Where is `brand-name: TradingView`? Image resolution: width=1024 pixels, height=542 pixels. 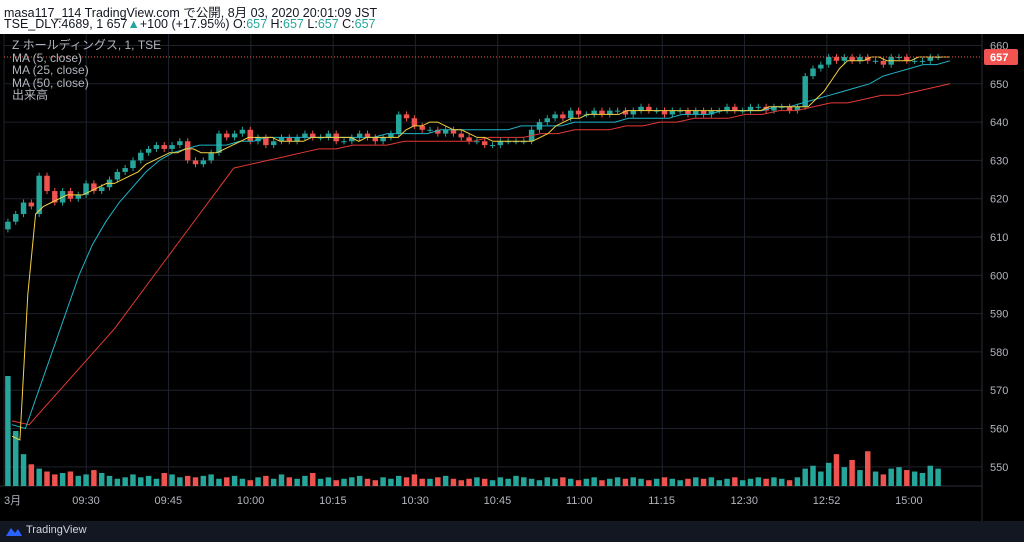 brand-name: TradingView is located at coordinates (56, 530).